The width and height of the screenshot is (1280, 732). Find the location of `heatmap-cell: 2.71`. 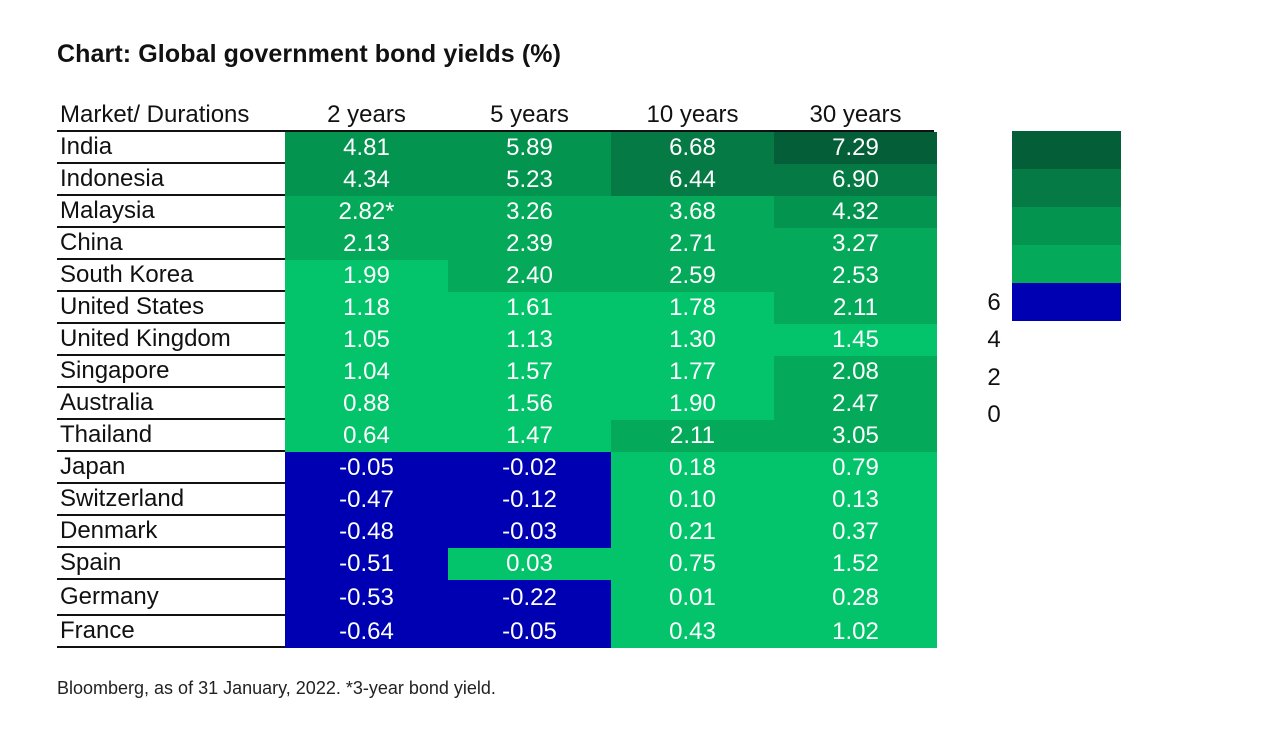

heatmap-cell: 2.71 is located at coordinates (692, 244).